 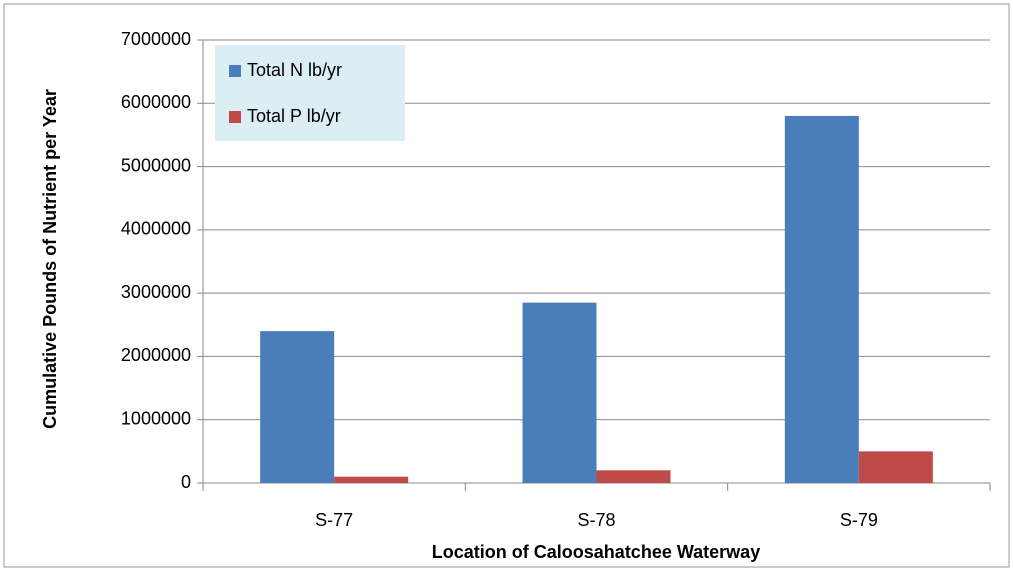 I want to click on x-tick-label: S-79, so click(x=859, y=520).